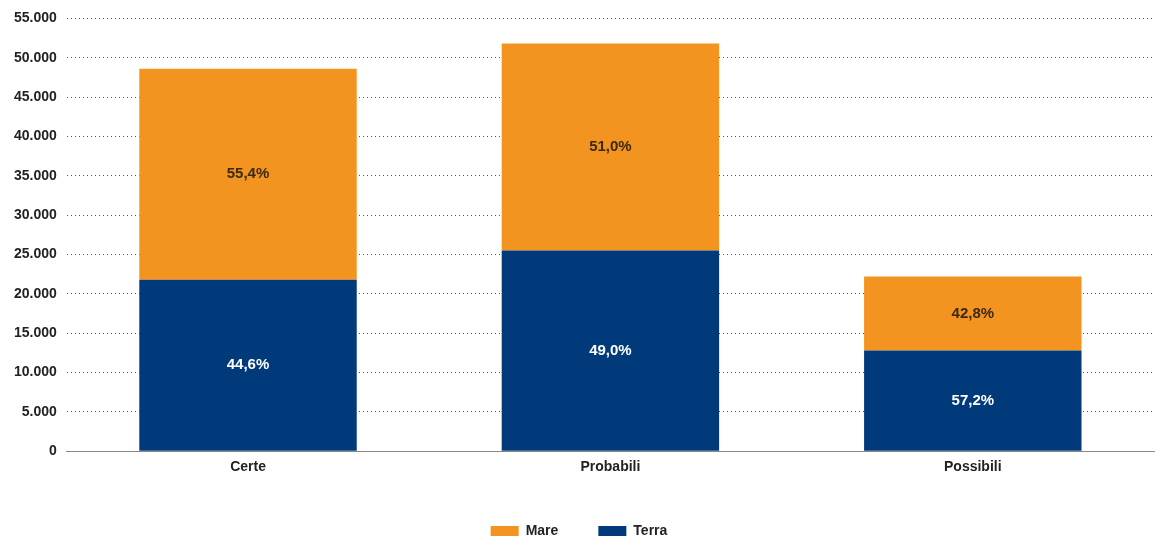 The height and width of the screenshot is (548, 1164). What do you see at coordinates (39, 410) in the screenshot?
I see `y-tick-label: 5.000` at bounding box center [39, 410].